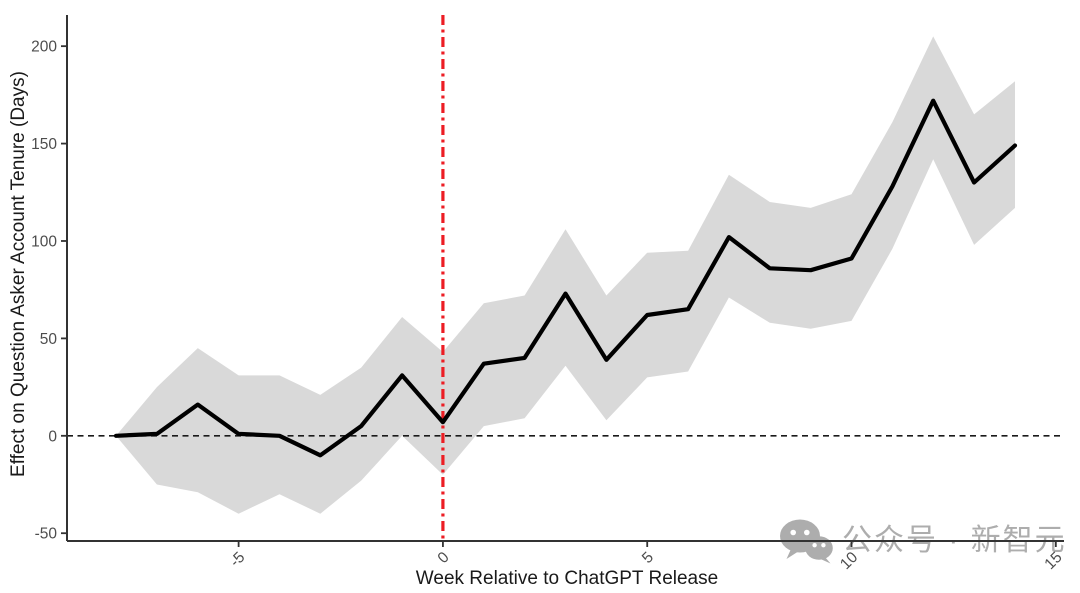 This screenshot has height=593, width=1080. Describe the element at coordinates (849, 561) in the screenshot. I see `x-tick-label: 10` at that location.